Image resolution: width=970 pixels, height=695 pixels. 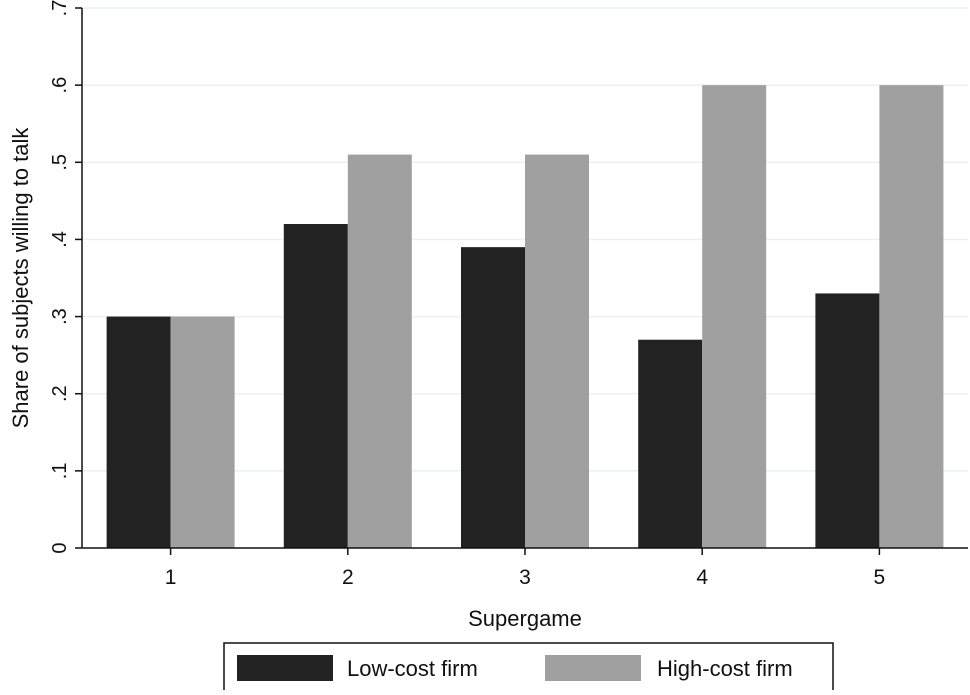 What do you see at coordinates (60, 393) in the screenshot?
I see `y-tick-label: .2` at bounding box center [60, 393].